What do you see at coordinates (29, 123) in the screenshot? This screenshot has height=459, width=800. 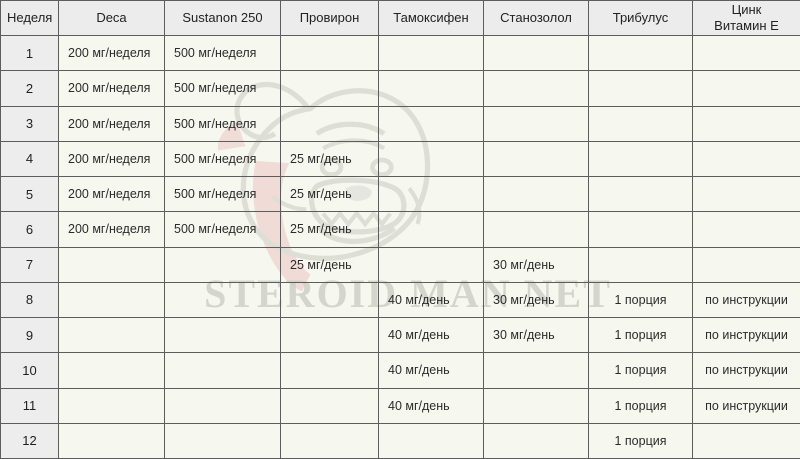 I see `week-number-cell: 3` at bounding box center [29, 123].